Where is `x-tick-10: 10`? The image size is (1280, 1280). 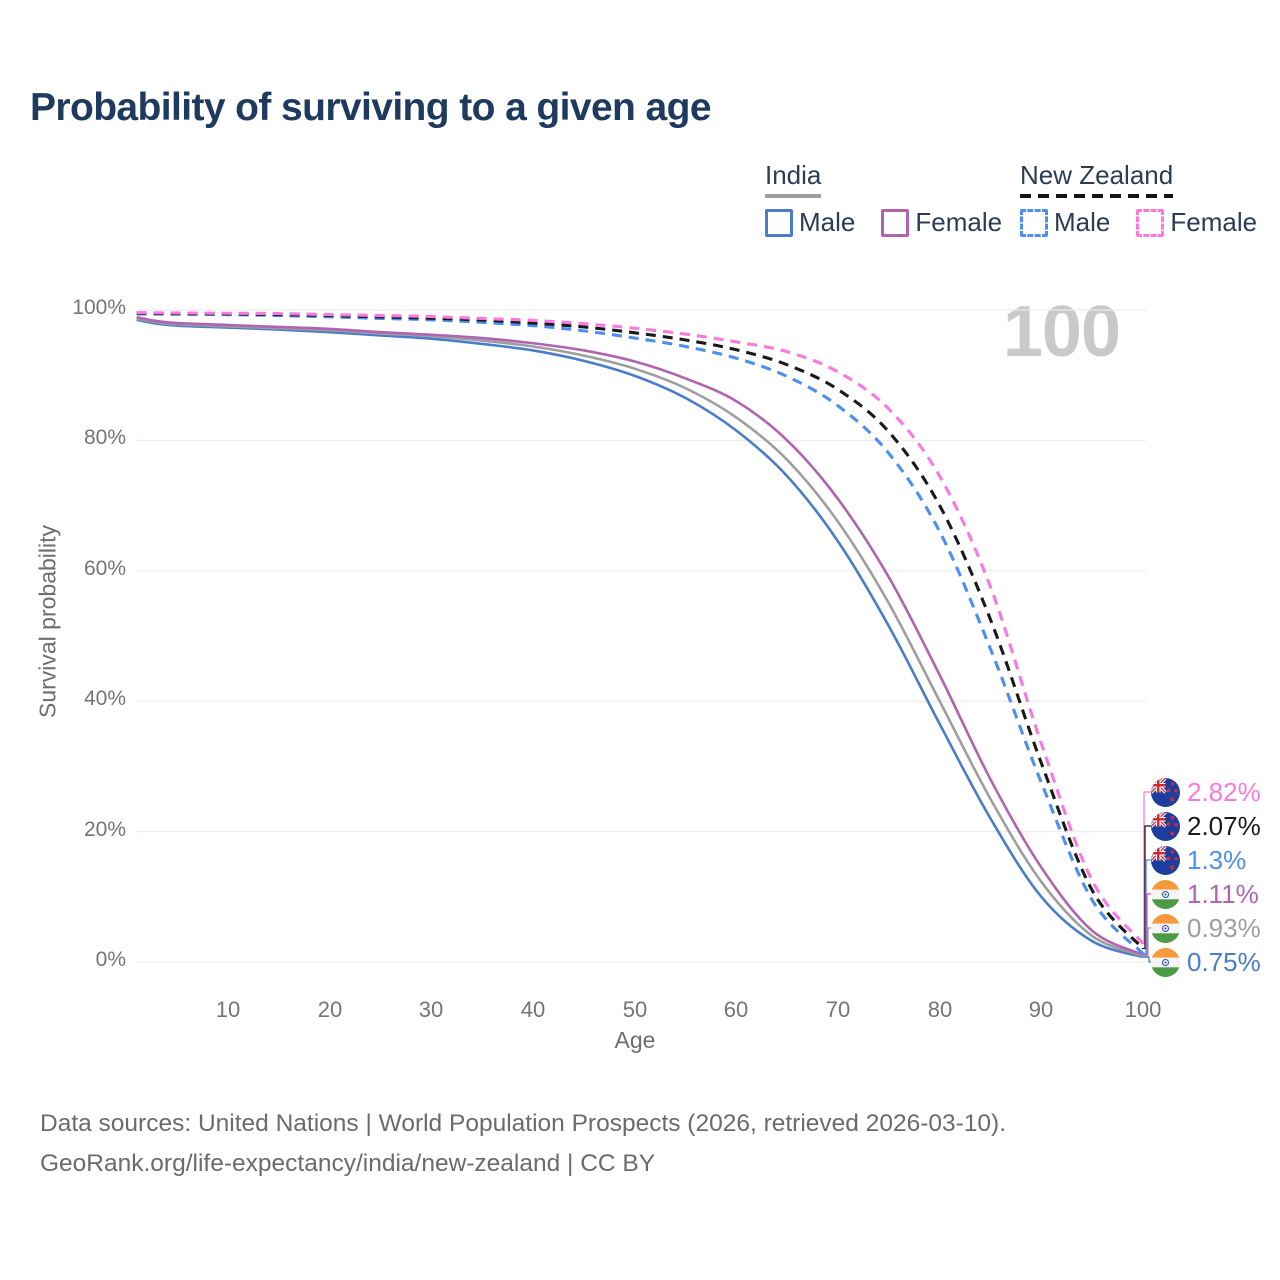
x-tick-10: 10 is located at coordinates (228, 1009).